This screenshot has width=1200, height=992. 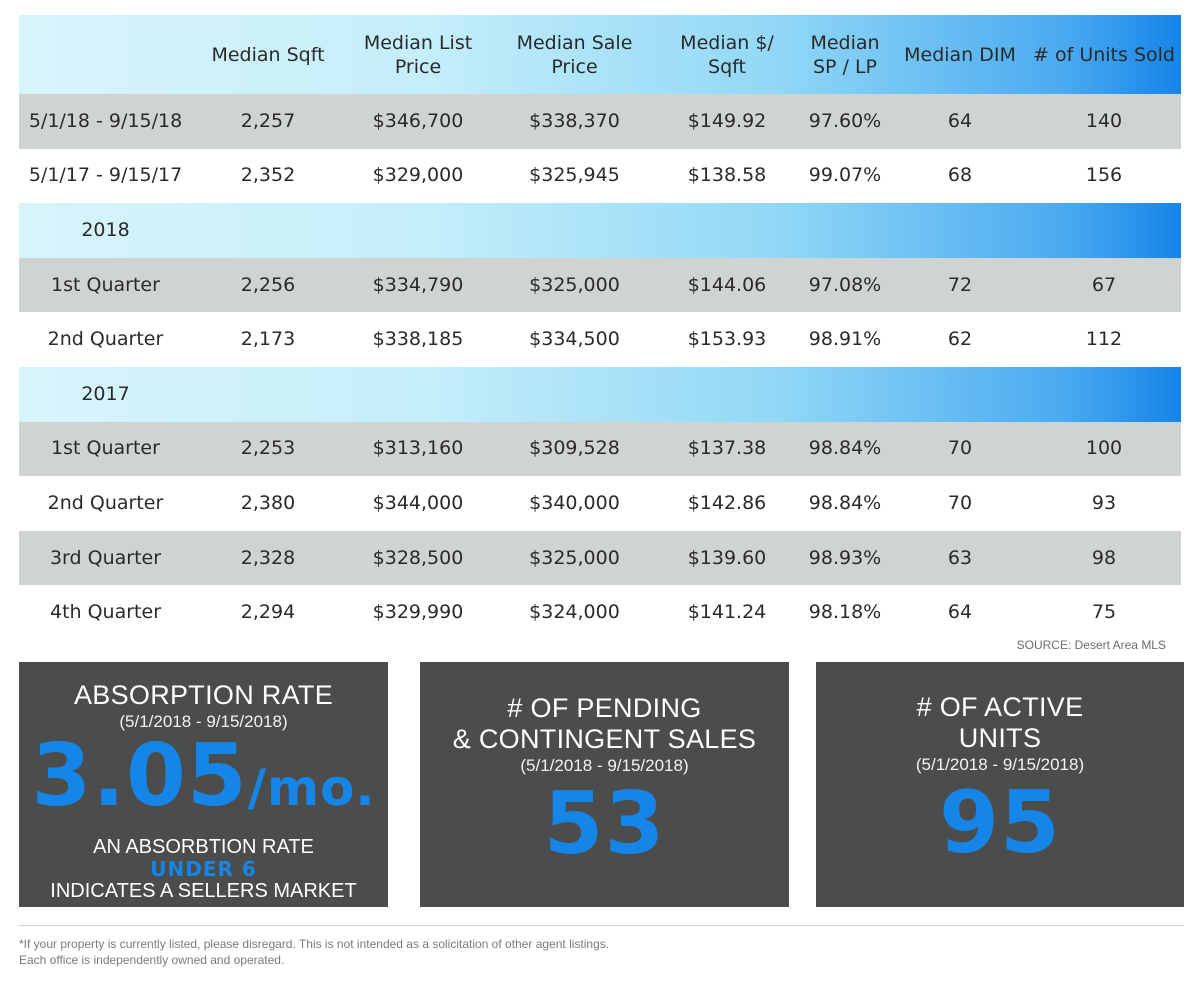 What do you see at coordinates (268, 448) in the screenshot?
I see `median-sqft-cell: 2,253` at bounding box center [268, 448].